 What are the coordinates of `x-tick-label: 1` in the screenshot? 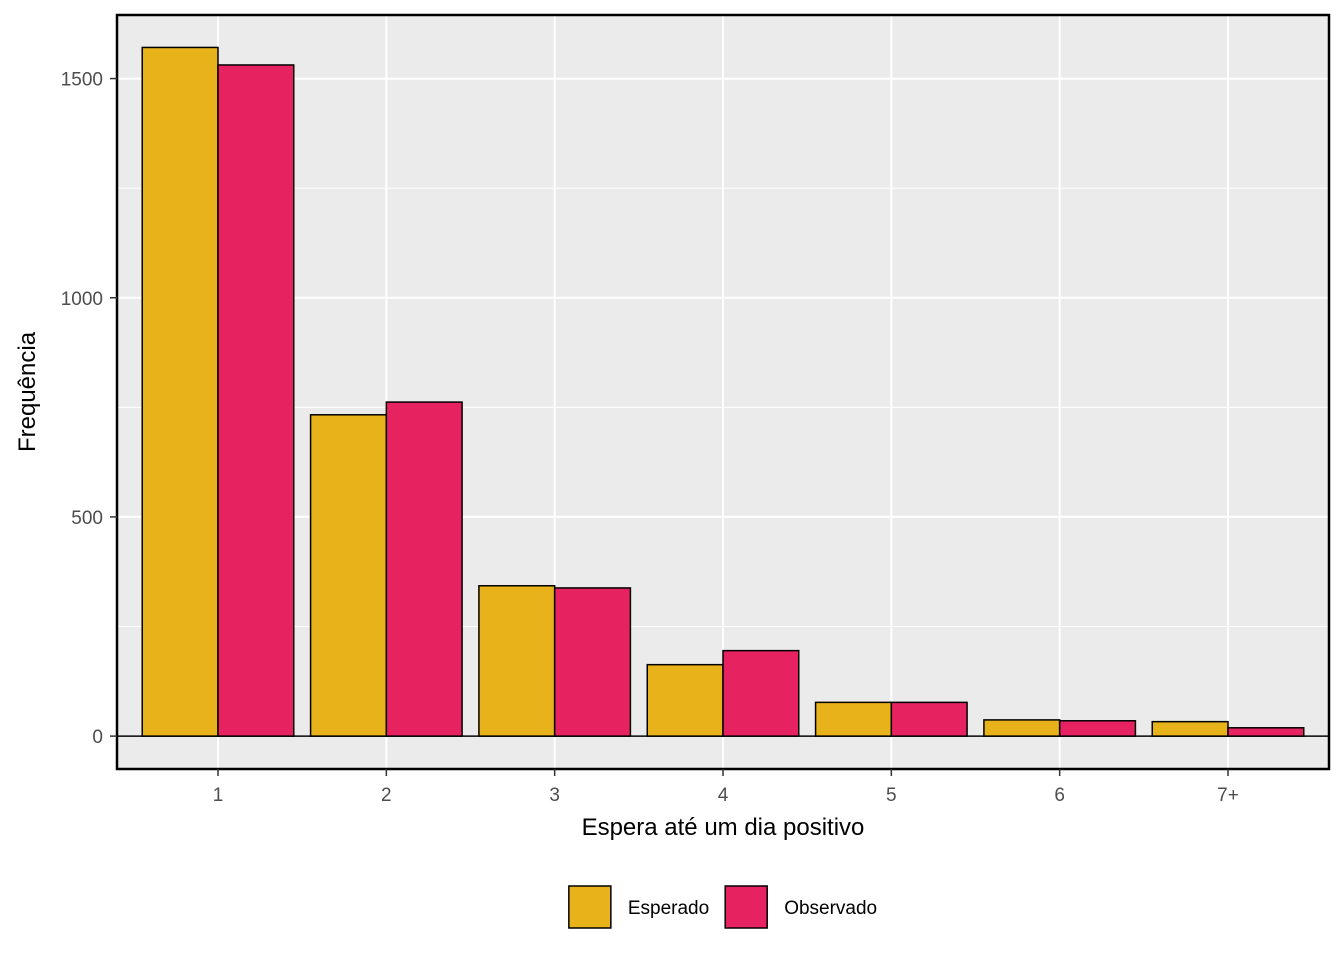 It's located at (218, 795).